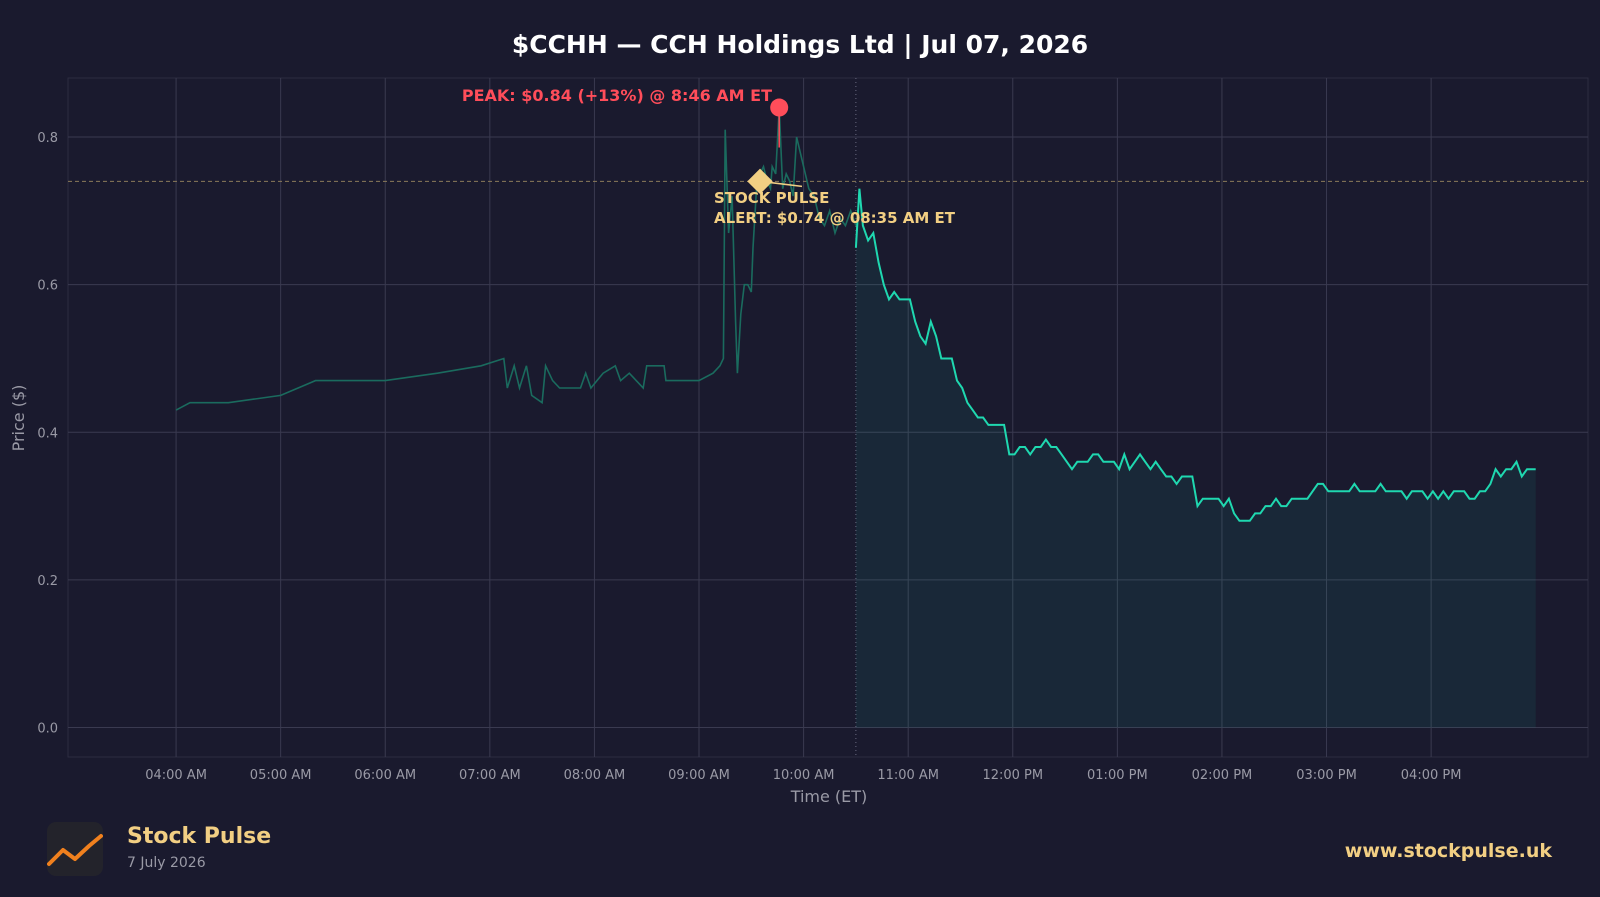 The image size is (1600, 897). I want to click on premarket-line, so click(516, 259).